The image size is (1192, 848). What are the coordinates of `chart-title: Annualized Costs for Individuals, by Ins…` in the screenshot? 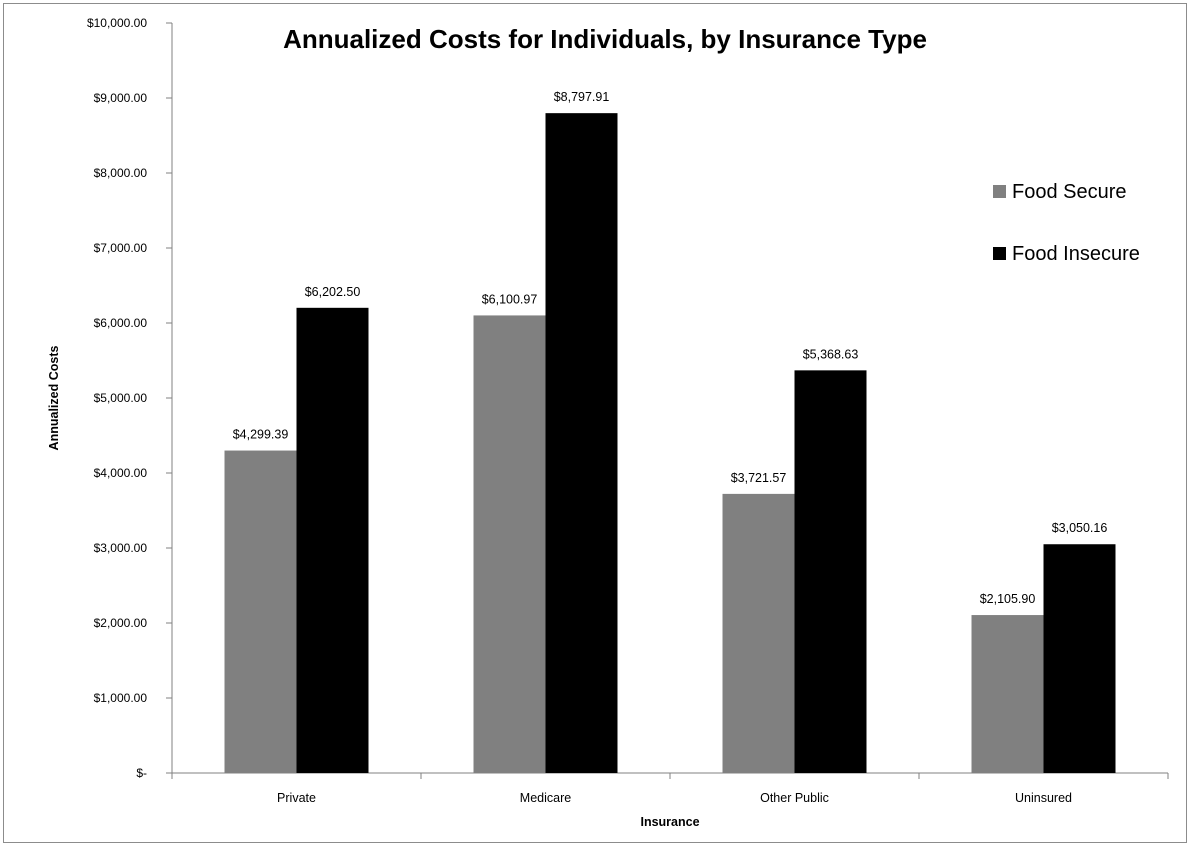 It's located at (605, 39).